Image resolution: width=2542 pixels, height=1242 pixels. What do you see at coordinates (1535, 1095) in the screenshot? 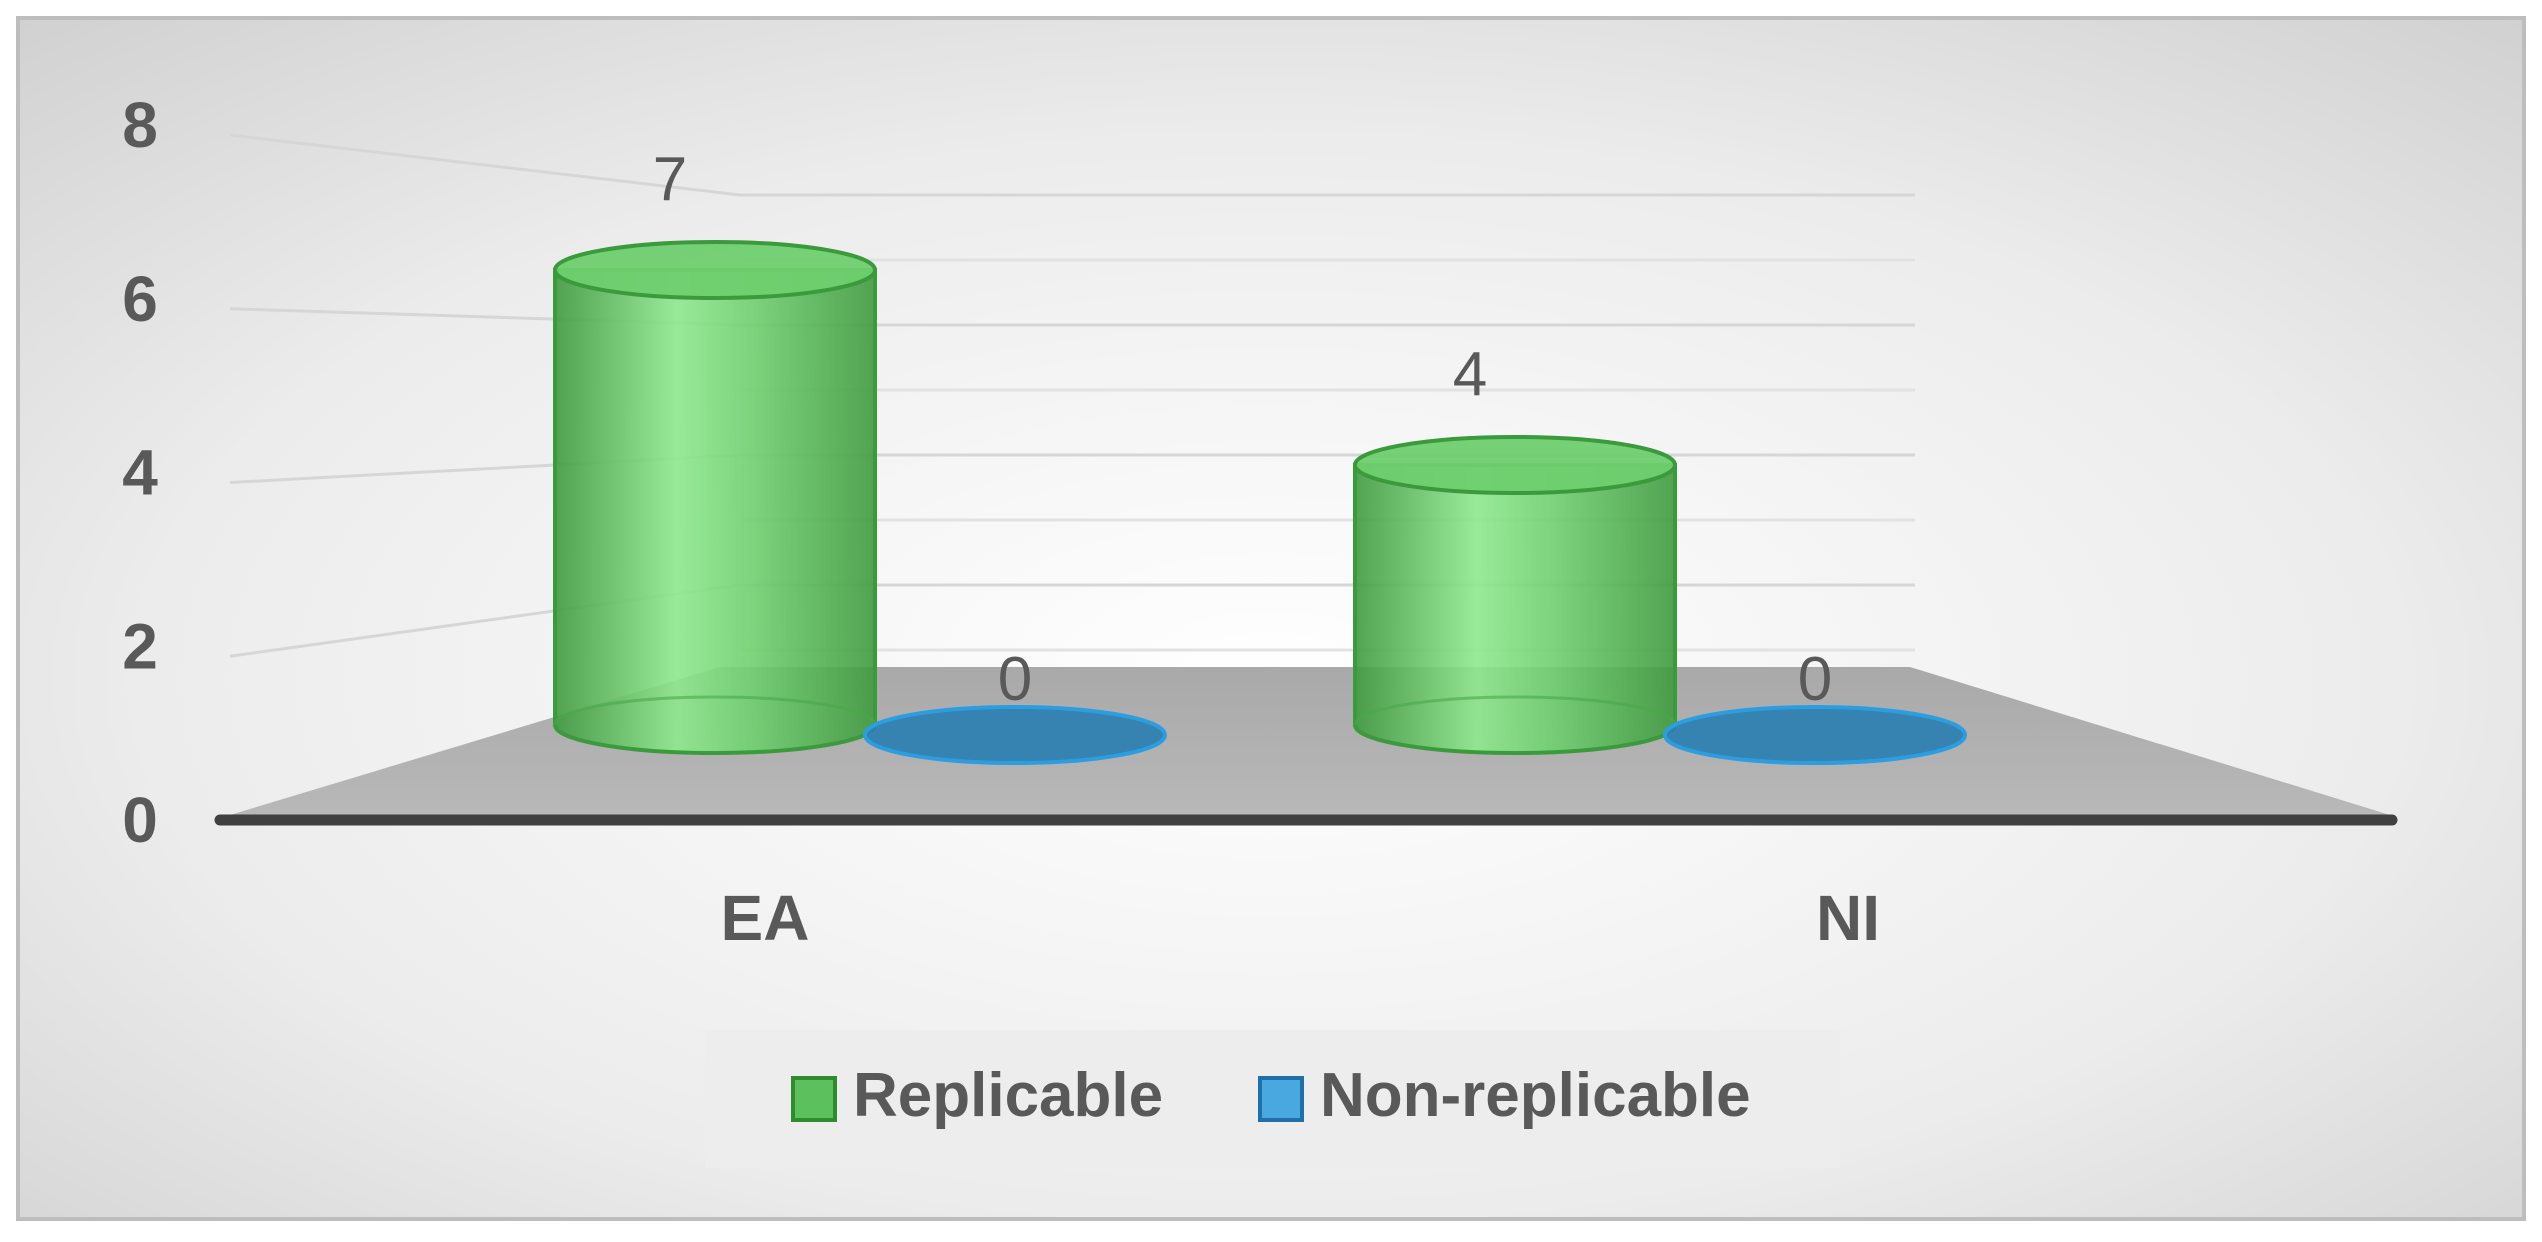
I see `legend-label-non-replicable: Non-replicable` at bounding box center [1535, 1095].